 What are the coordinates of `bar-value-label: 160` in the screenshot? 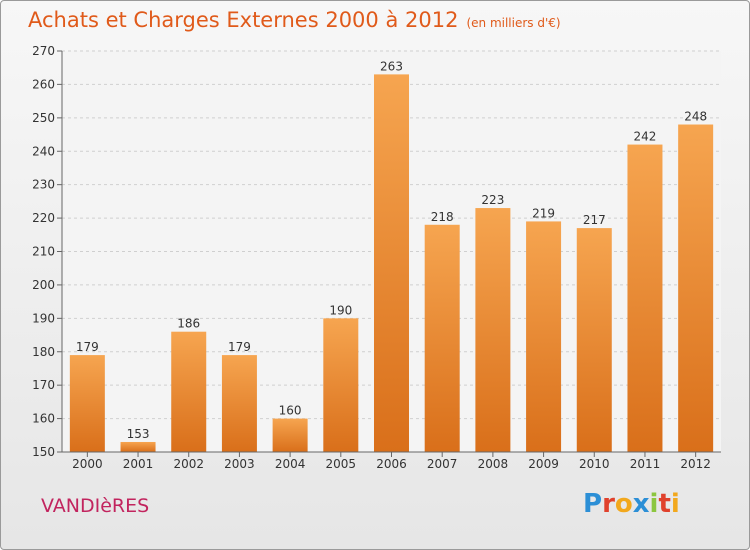 It's located at (290, 411).